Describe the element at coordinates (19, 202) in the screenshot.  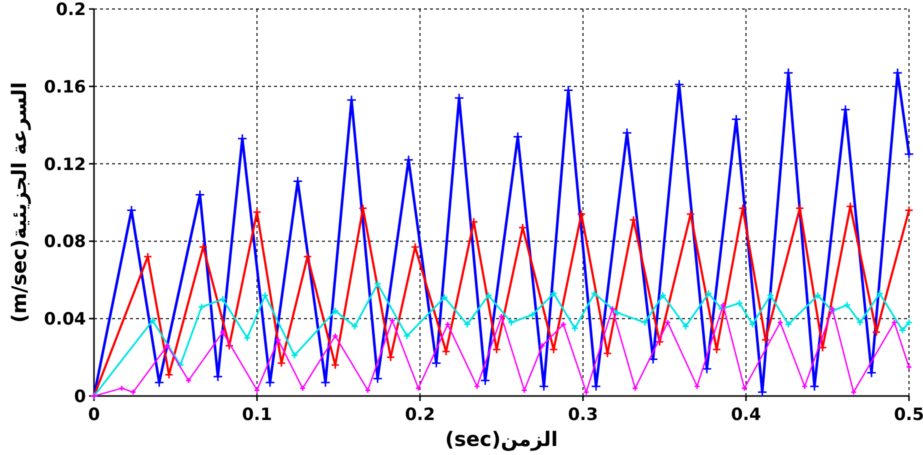
I see `y-axis-title: السرعة الجزيئية(m/sec)` at that location.